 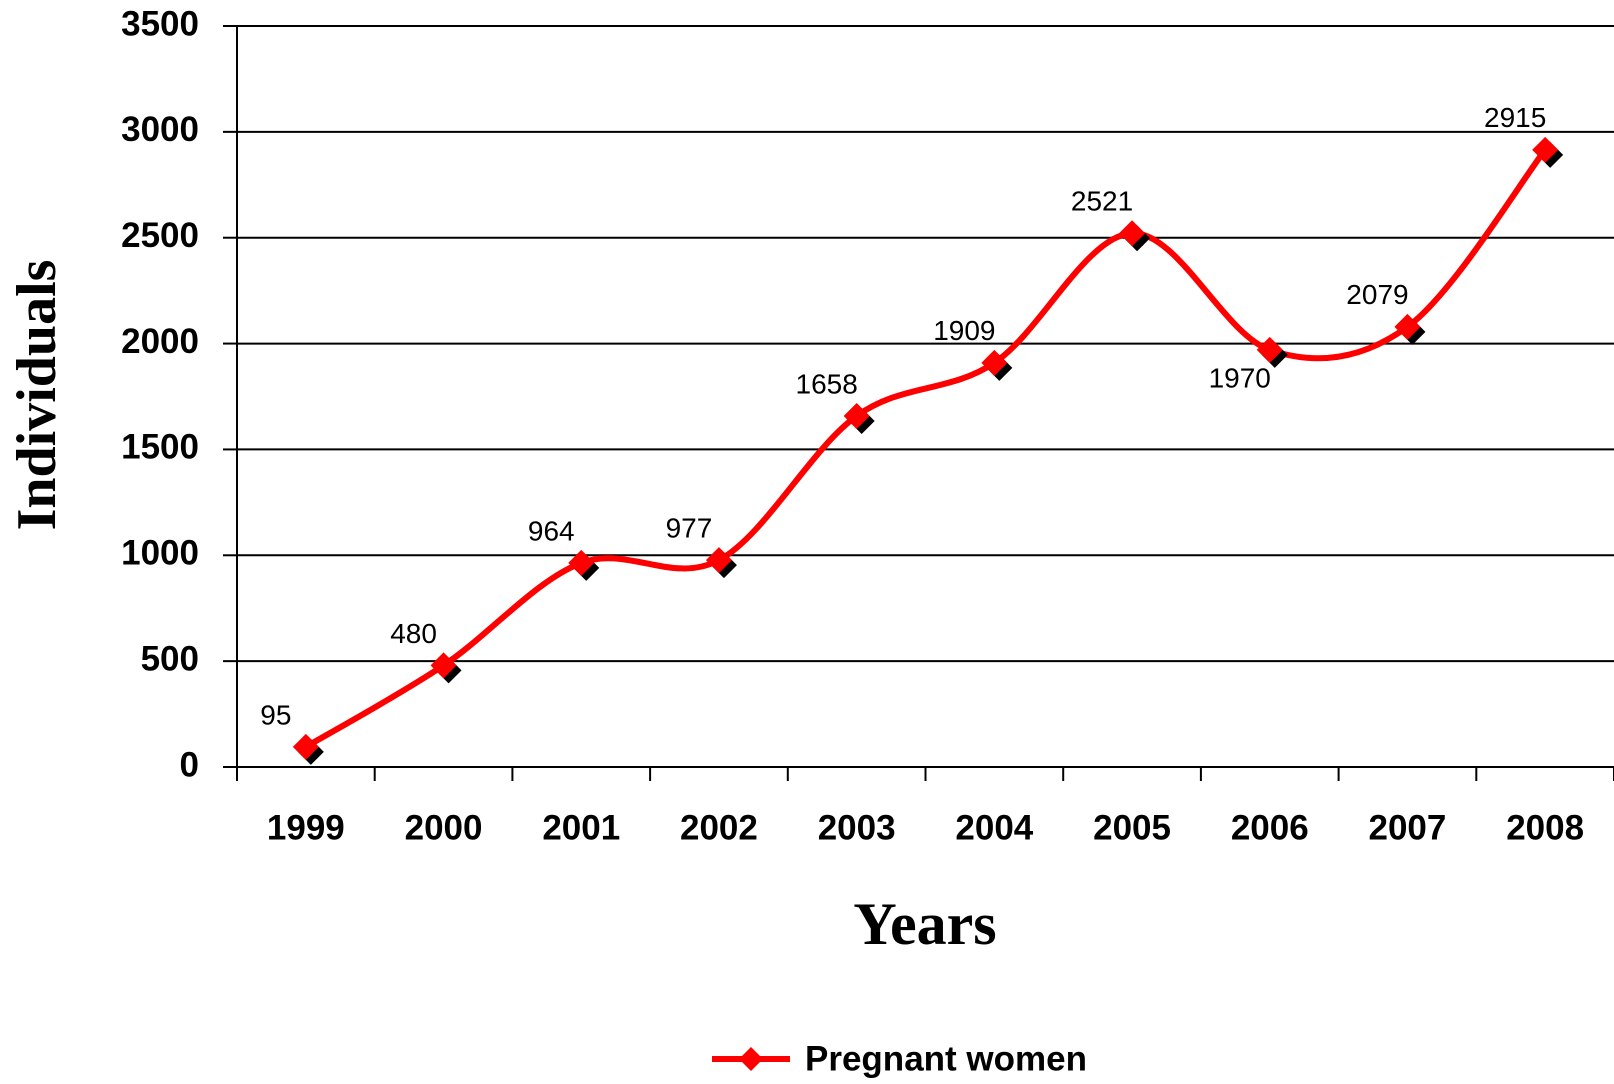 I want to click on y-tick-label: 3500, so click(x=160, y=23).